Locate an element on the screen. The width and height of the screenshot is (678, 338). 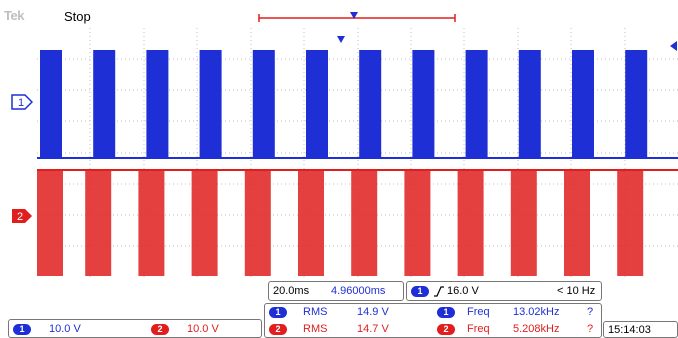
channel-1-marker-icon: 1 is located at coordinates (22, 102).